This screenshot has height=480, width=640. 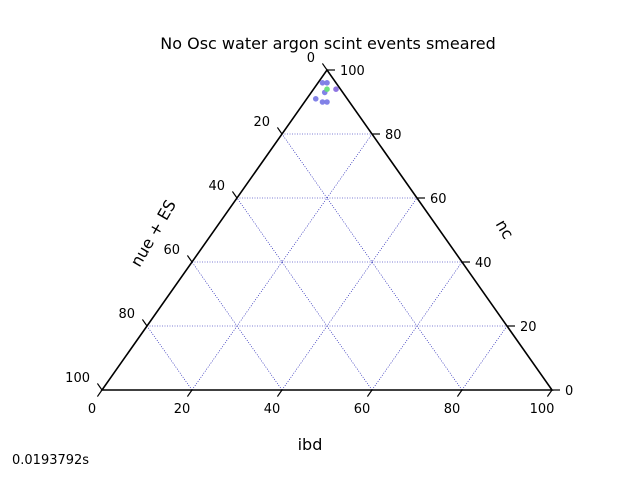 What do you see at coordinates (126, 314) in the screenshot?
I see `left-tick-label: 80` at bounding box center [126, 314].